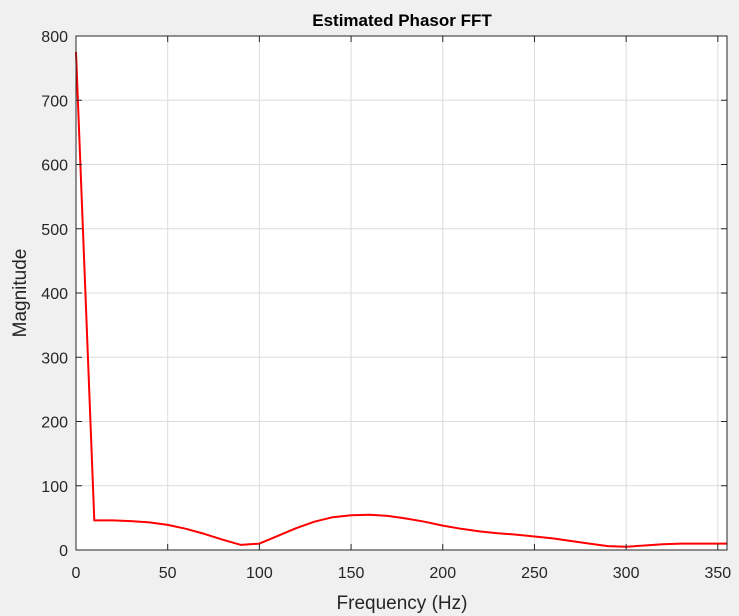 This screenshot has height=616, width=739. Describe the element at coordinates (54, 230) in the screenshot. I see `y-tick-label: 500` at that location.